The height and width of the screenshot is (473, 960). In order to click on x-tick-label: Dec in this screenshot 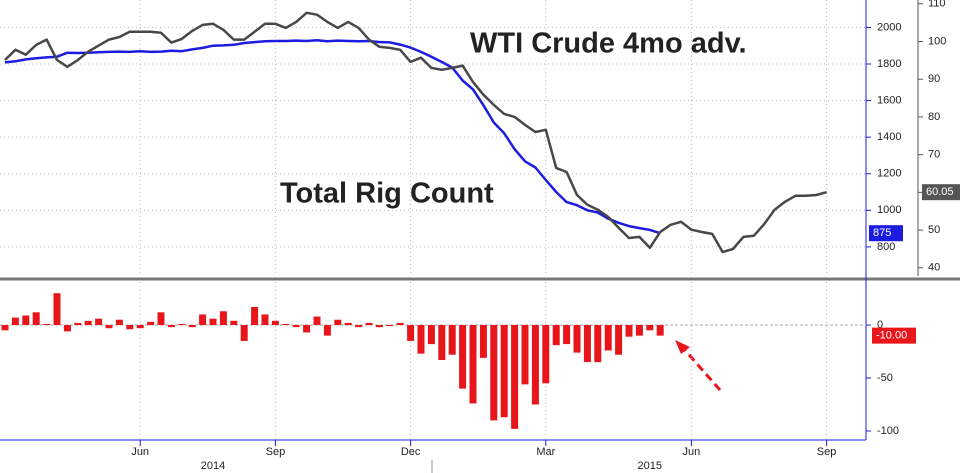, I will do `click(411, 452)`.